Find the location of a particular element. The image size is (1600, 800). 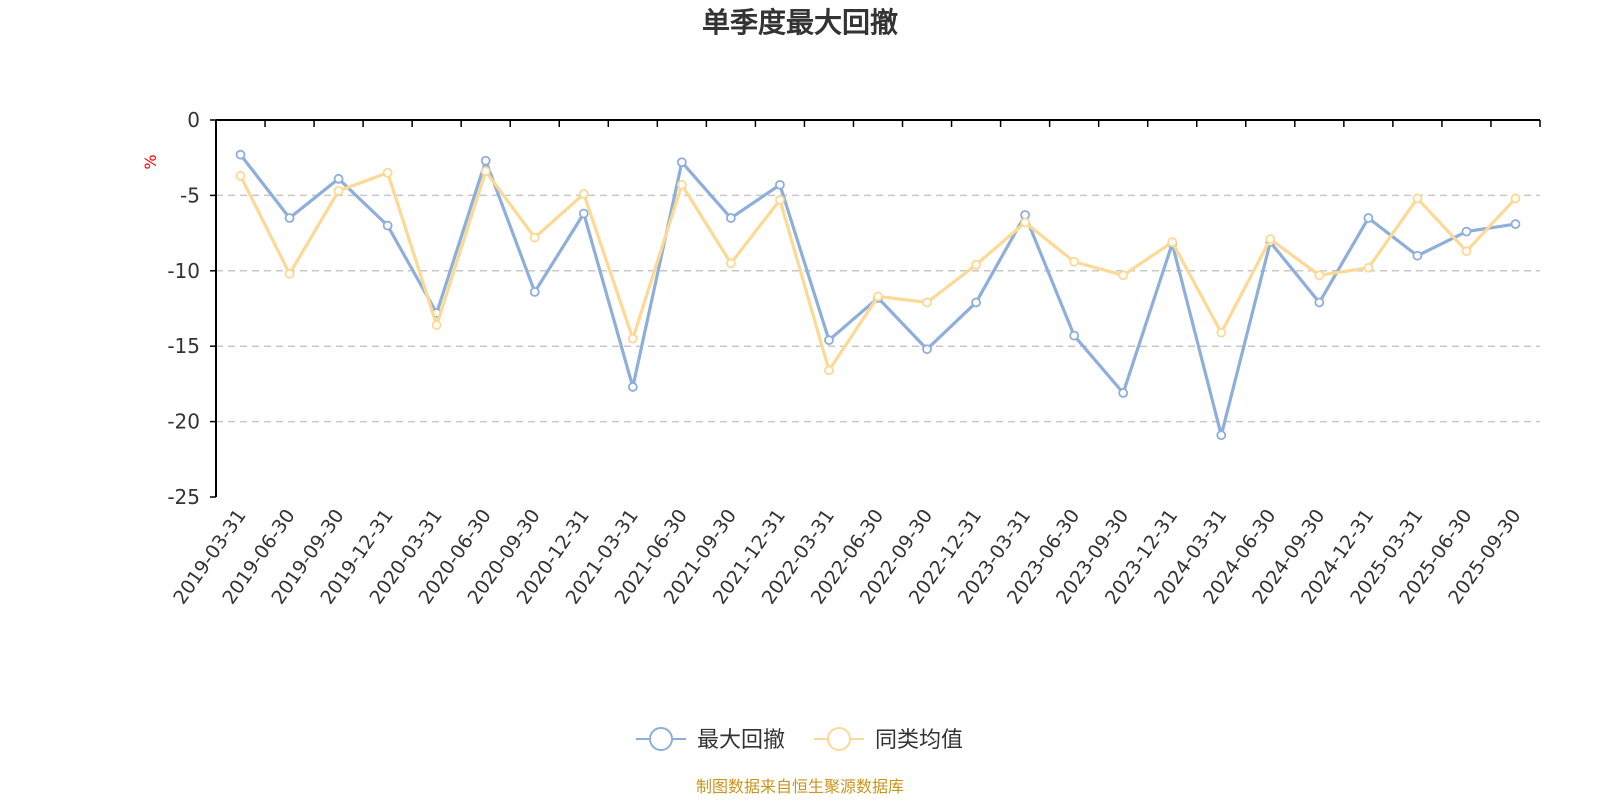

y-tick-label: -10 is located at coordinates (183, 271).